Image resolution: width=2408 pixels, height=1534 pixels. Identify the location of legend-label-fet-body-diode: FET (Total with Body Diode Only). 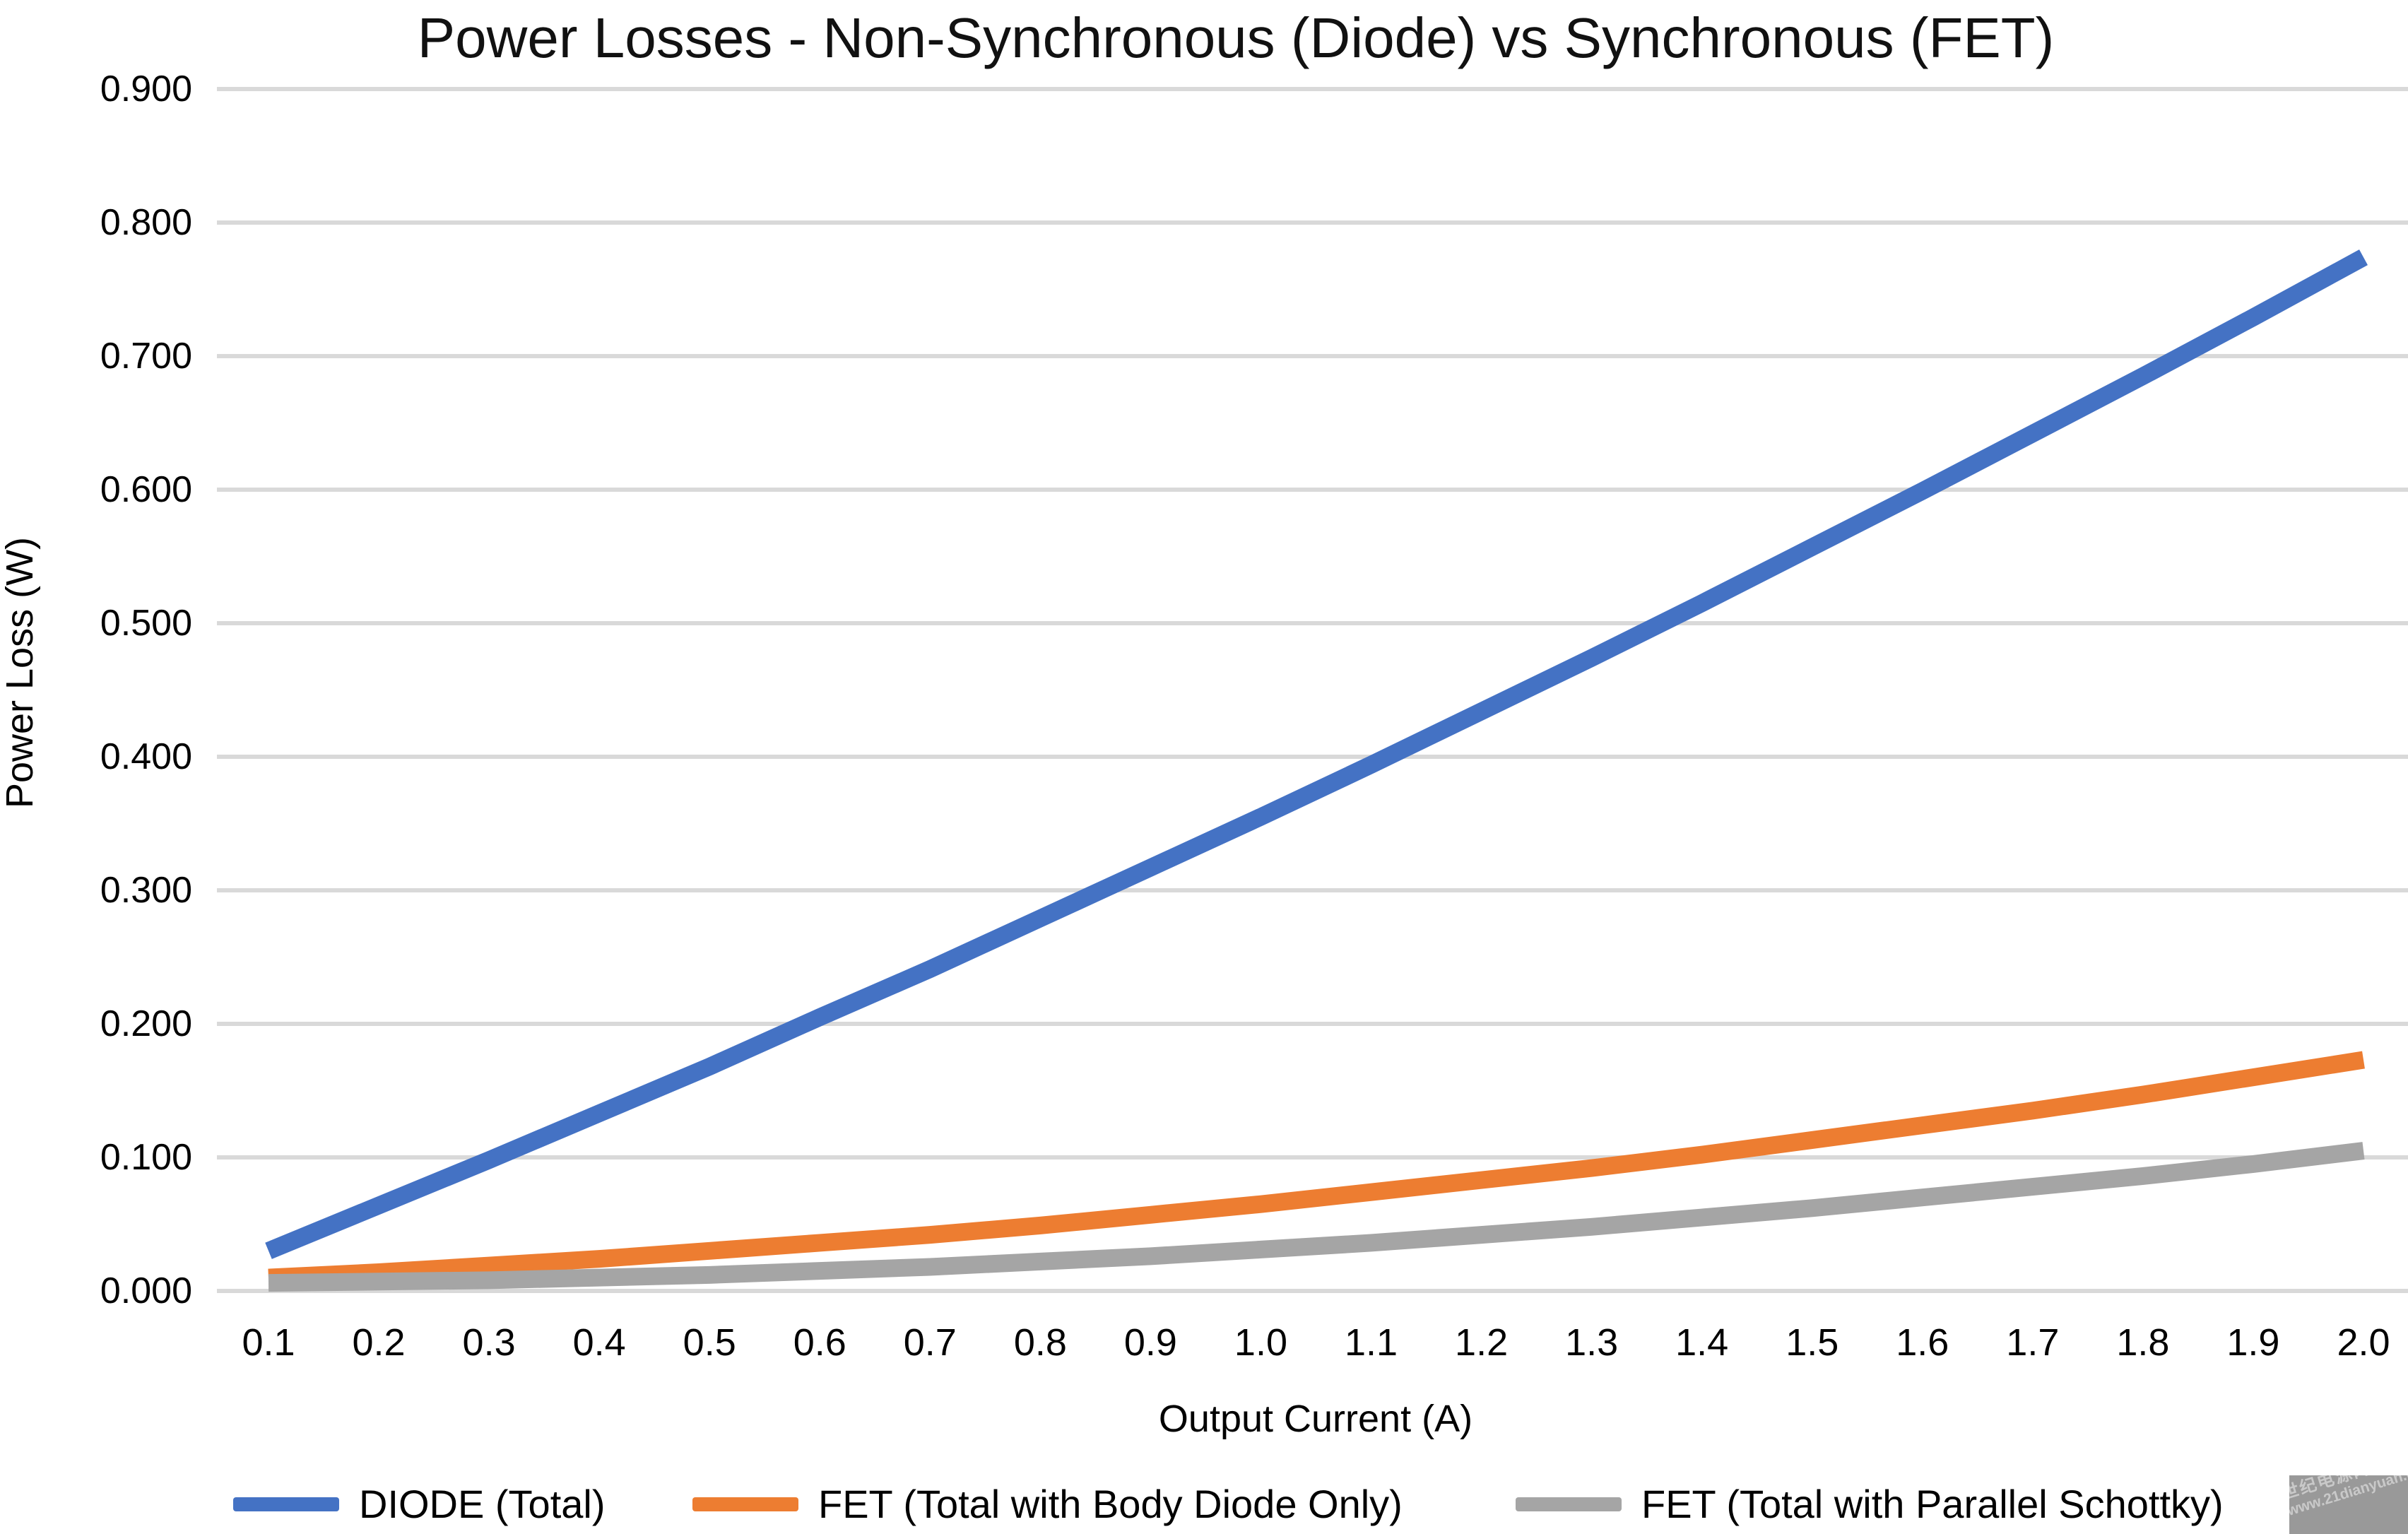
(1110, 1504).